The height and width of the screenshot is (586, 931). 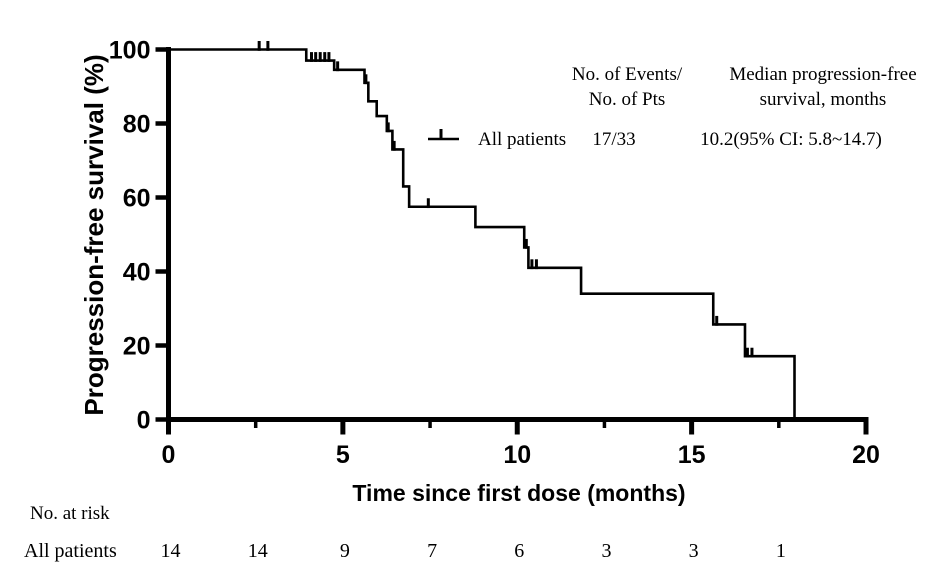 What do you see at coordinates (70, 513) in the screenshot?
I see `risk-table-title: No. at risk` at bounding box center [70, 513].